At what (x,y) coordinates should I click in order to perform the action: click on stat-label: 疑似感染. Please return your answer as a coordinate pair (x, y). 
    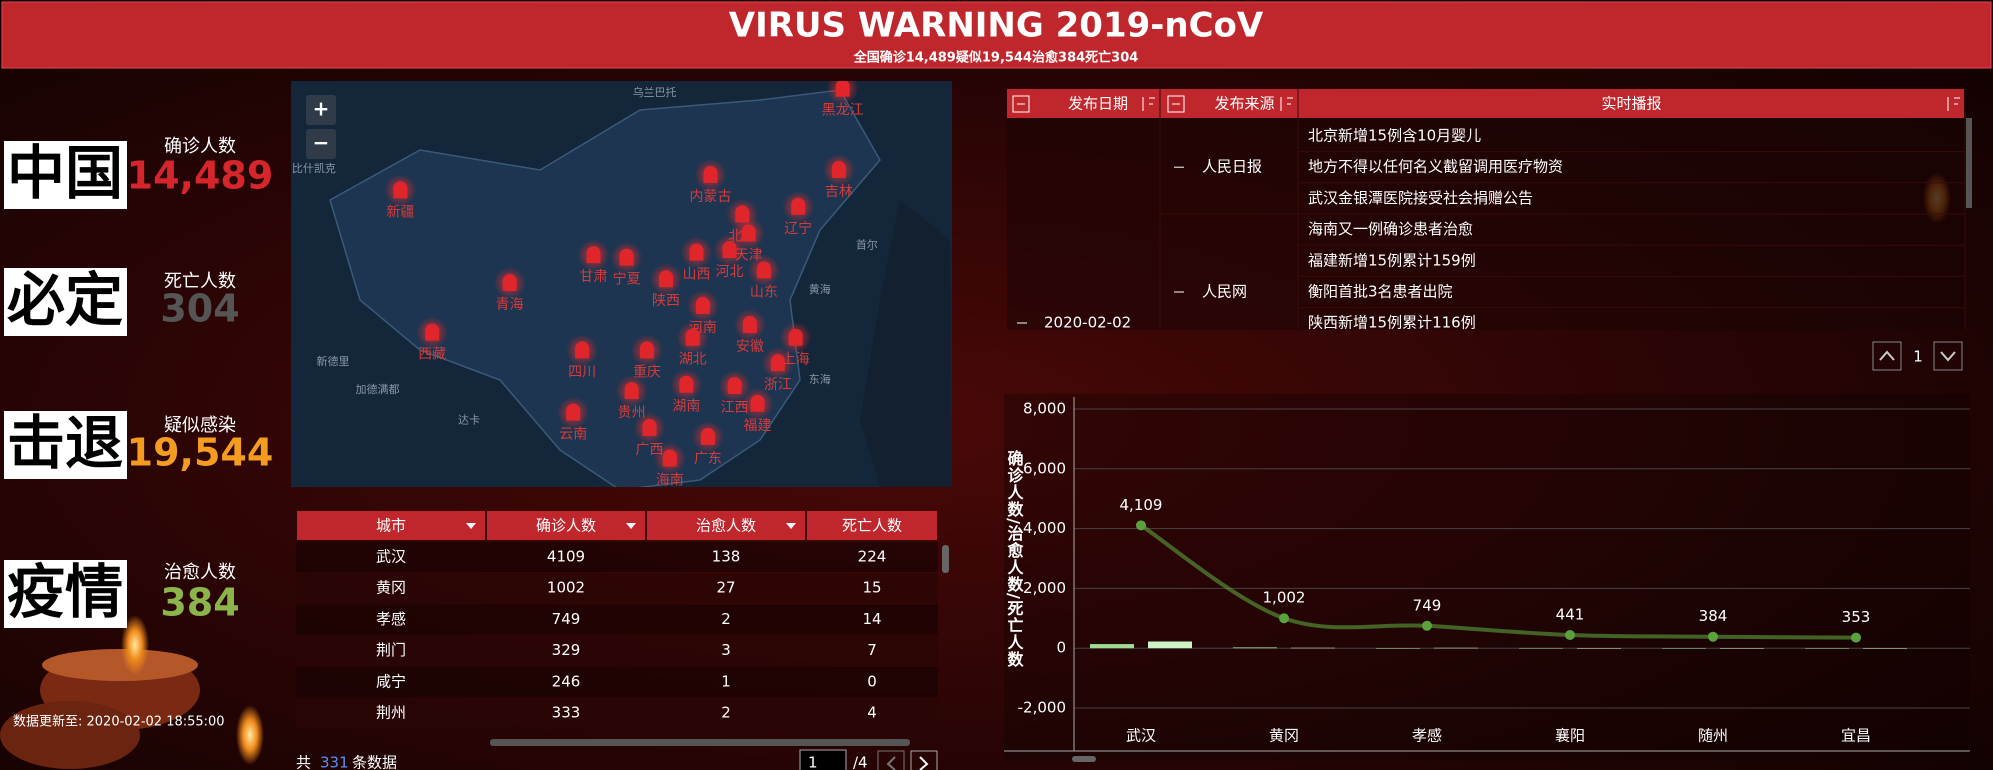
    Looking at the image, I should click on (200, 425).